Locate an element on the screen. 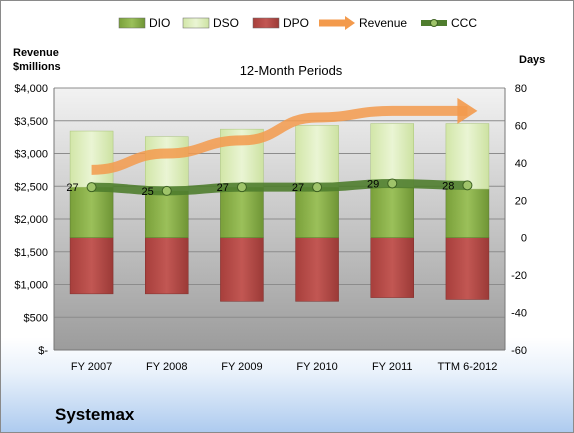 This screenshot has width=574, height=433. left-axis-title-line2: $millions is located at coordinates (37, 67).